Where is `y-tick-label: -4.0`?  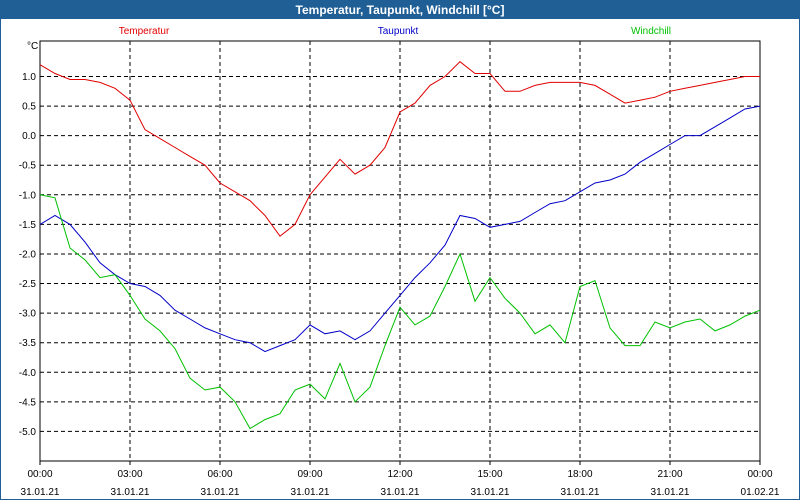 y-tick-label: -4.0 is located at coordinates (28, 373).